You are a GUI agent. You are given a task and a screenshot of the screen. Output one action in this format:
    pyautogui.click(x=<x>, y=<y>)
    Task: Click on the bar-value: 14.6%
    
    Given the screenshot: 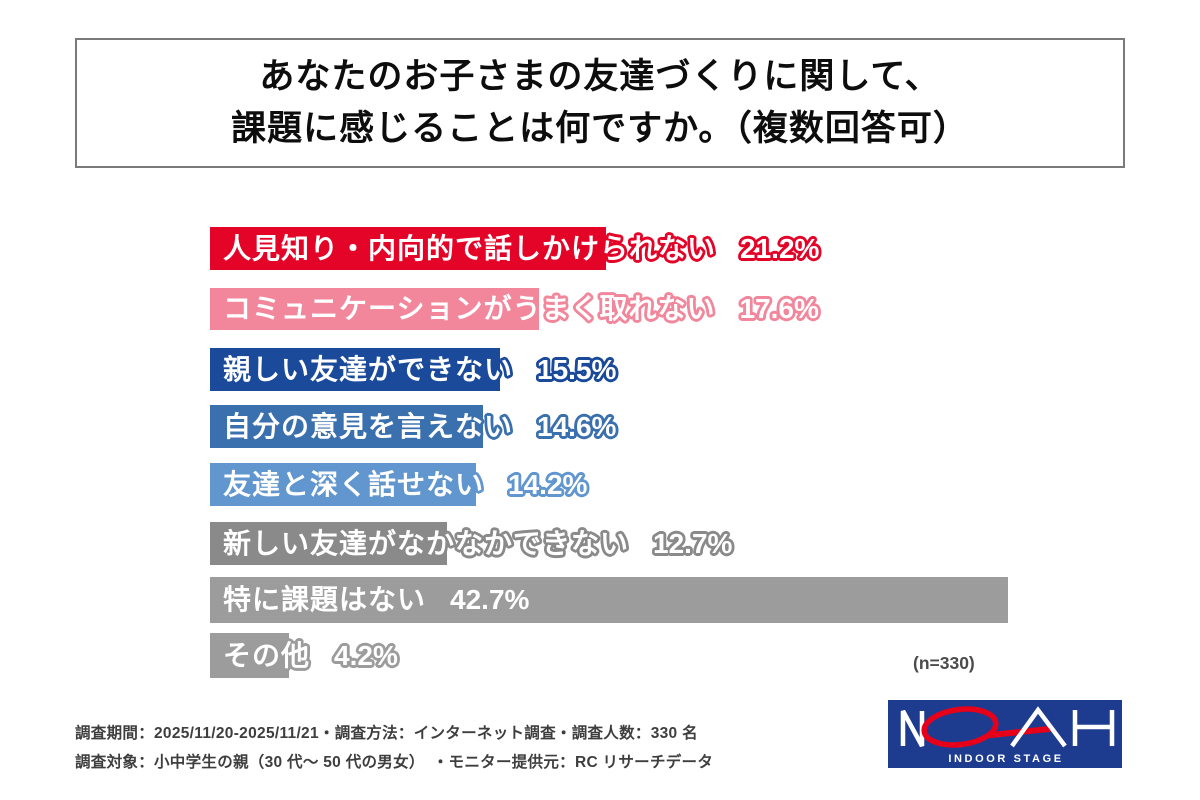 What is the action you would take?
    pyautogui.click(x=577, y=426)
    